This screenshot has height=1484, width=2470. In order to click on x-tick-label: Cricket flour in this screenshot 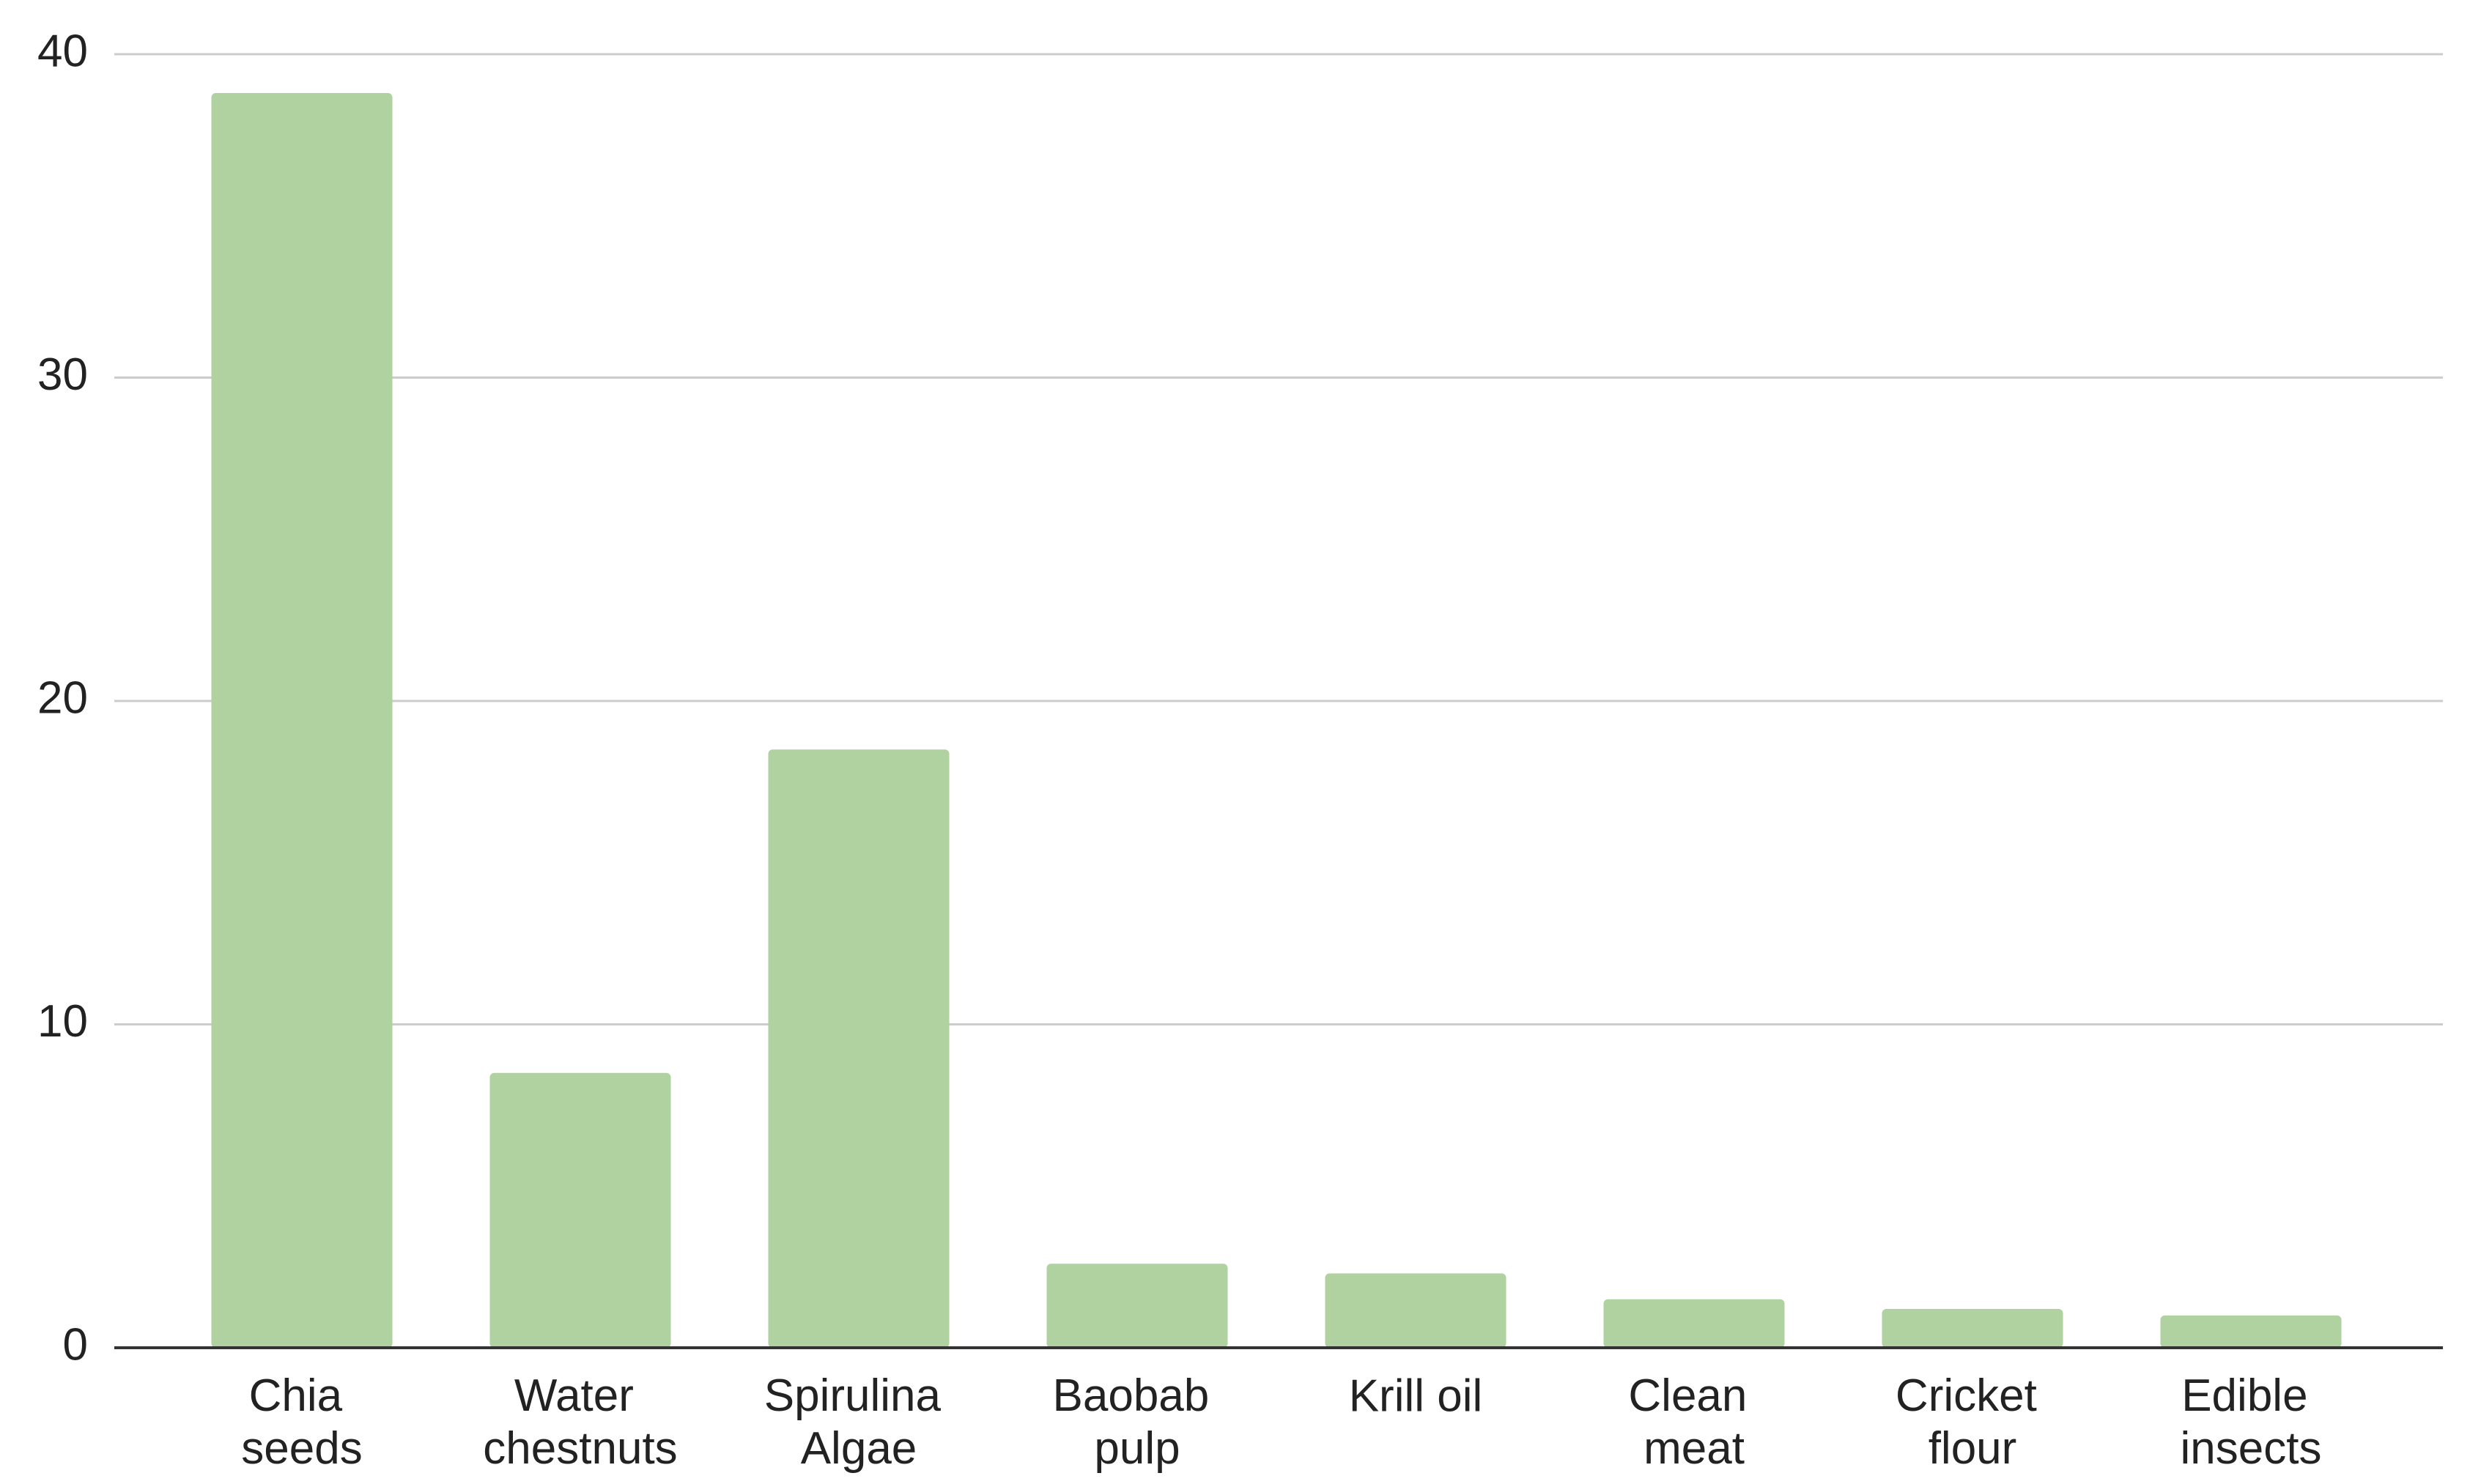, I will do `click(1972, 1422)`.